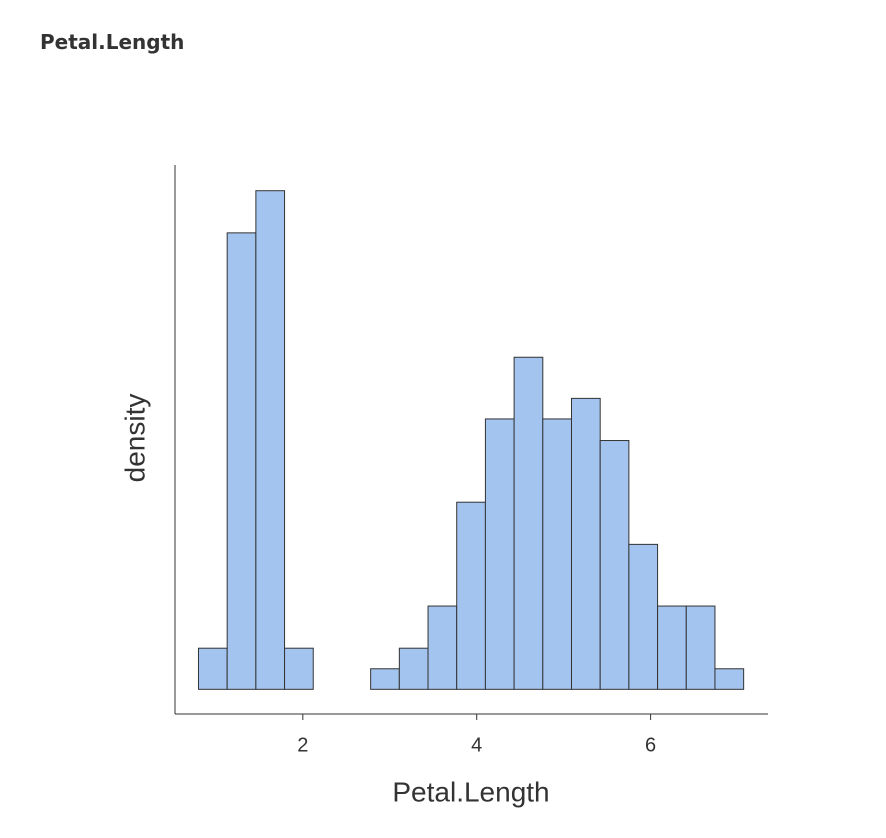  I want to click on x-axis-label: Petal.Length, so click(470, 791).